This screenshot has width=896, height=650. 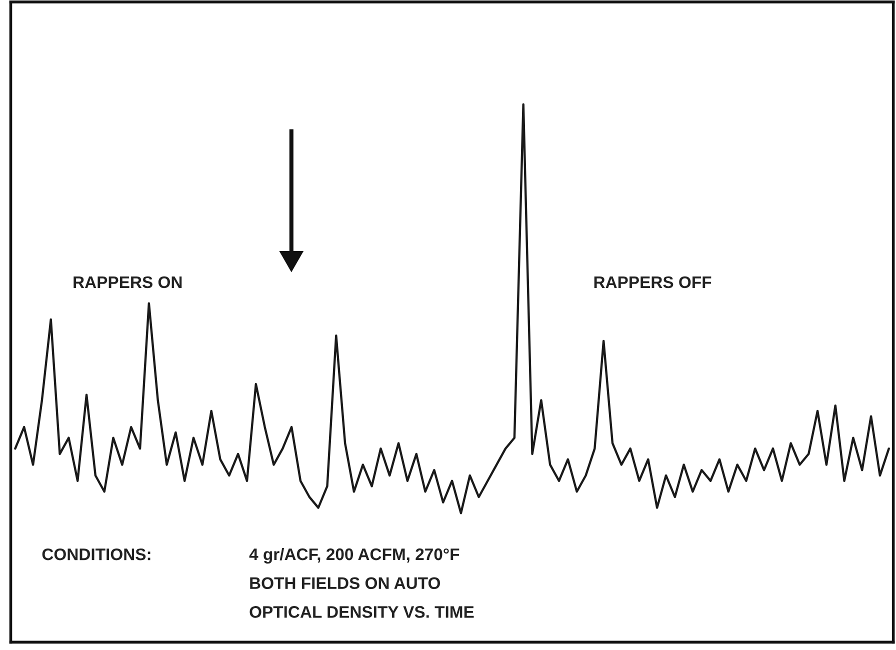 I want to click on annotation: OPTICAL DENSITY VS. TIME, so click(x=362, y=612).